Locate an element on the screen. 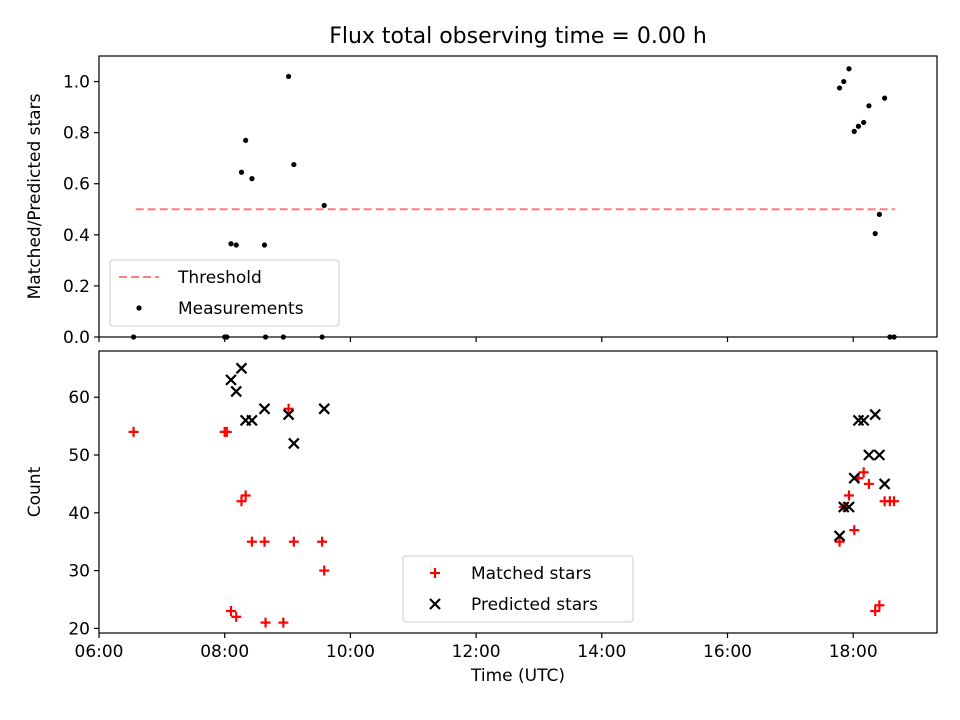  legend-label: Matched stars is located at coordinates (531, 574).